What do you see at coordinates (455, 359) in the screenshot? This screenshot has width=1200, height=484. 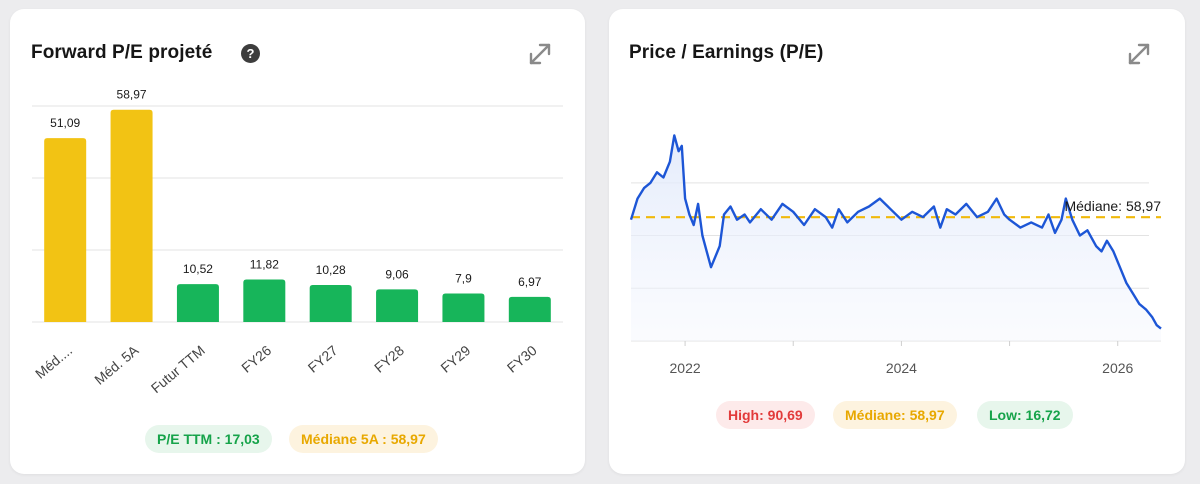 I see `category-label: FY29` at bounding box center [455, 359].